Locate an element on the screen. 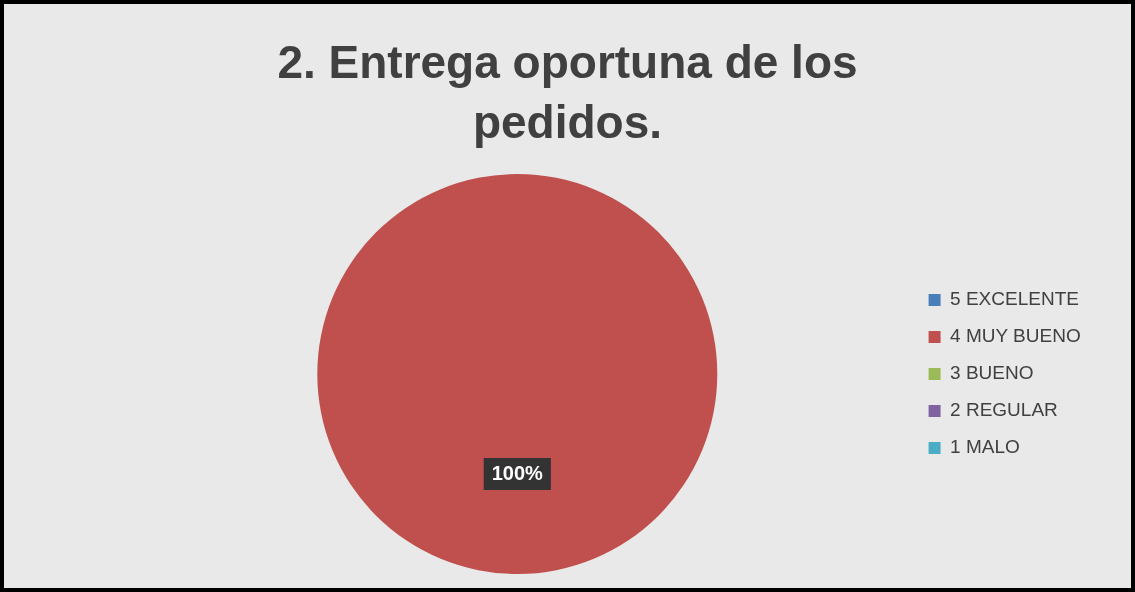 This screenshot has height=592, width=1135. legend-label: 5 EXCELENTE is located at coordinates (1014, 299).